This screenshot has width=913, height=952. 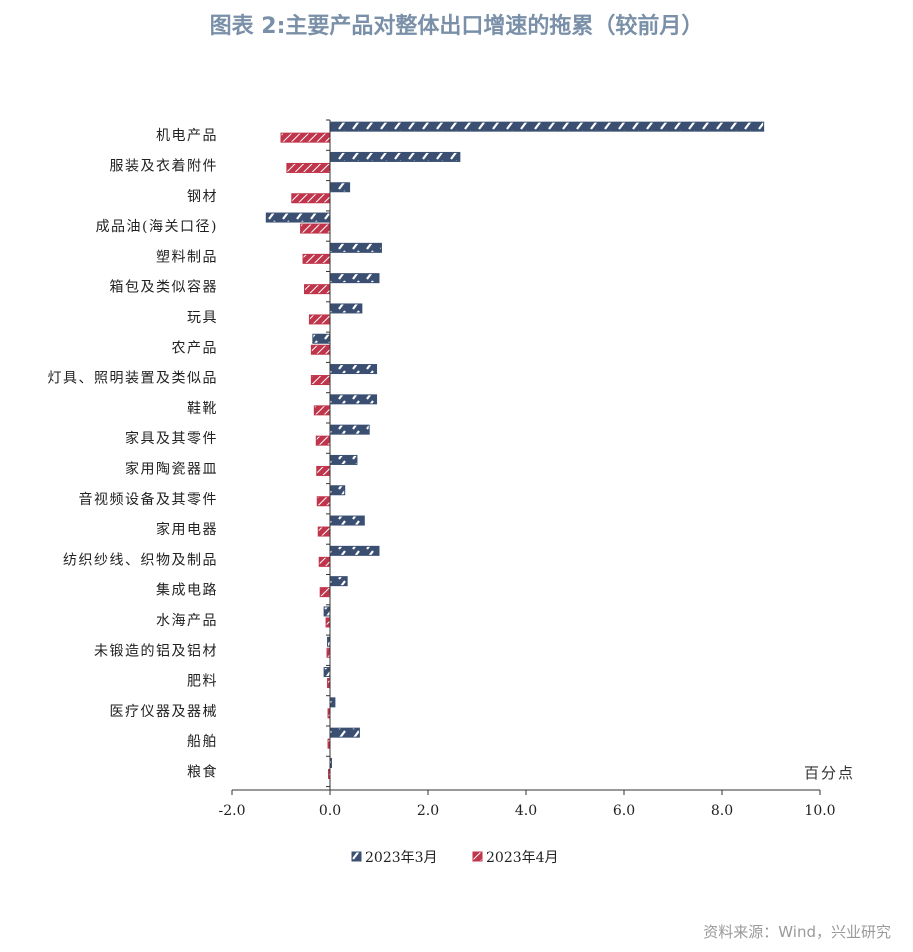 I want to click on category-label: 纺织纱线、织物及制品, so click(x=140, y=560).